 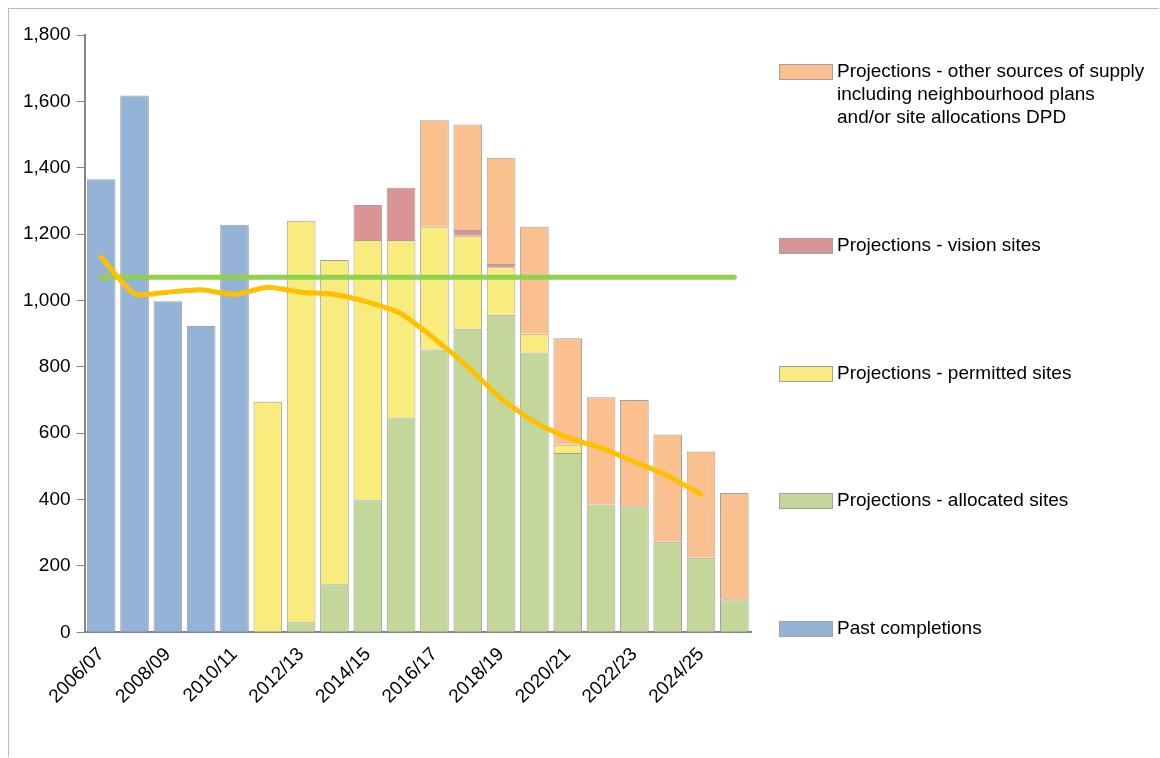 I want to click on y-tick-label: 0, so click(x=65, y=631).